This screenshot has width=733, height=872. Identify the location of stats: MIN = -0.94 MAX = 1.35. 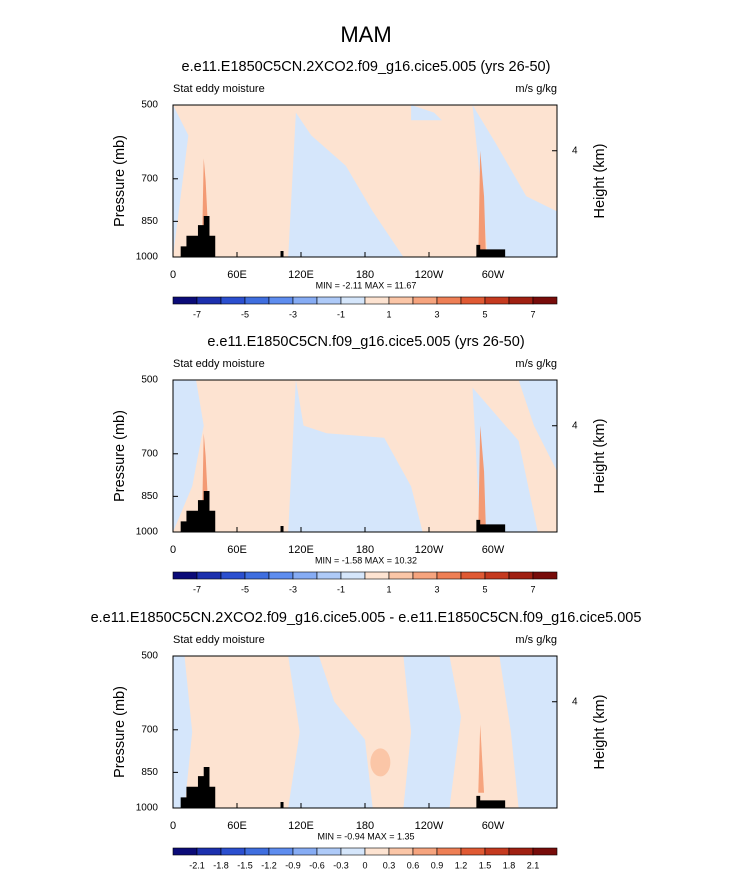
(365, 836).